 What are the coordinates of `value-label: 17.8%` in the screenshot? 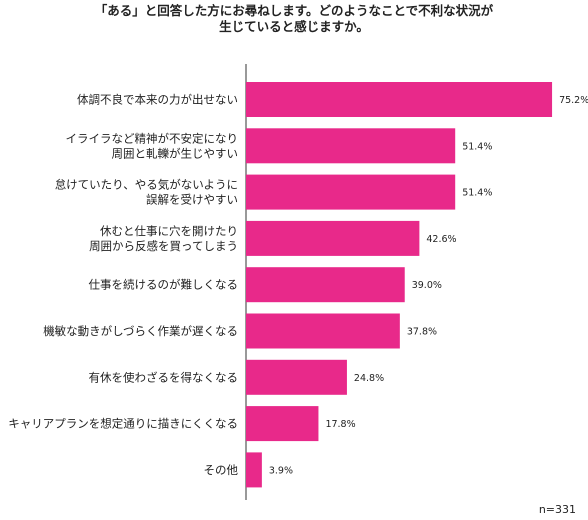 It's located at (340, 424).